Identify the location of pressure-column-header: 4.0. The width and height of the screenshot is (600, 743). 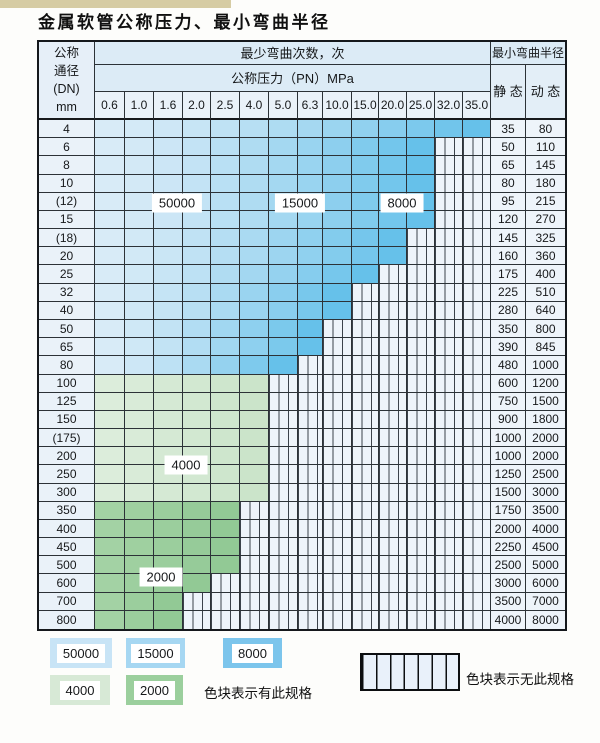
(254, 106).